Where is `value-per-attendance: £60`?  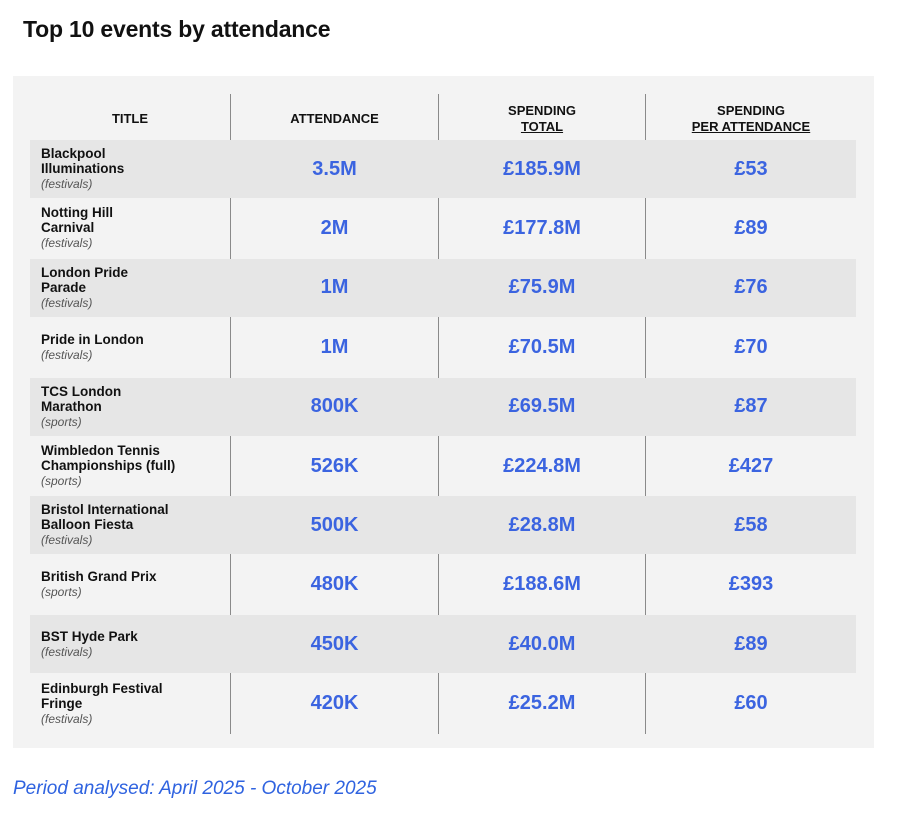
value-per-attendance: £60 is located at coordinates (751, 703).